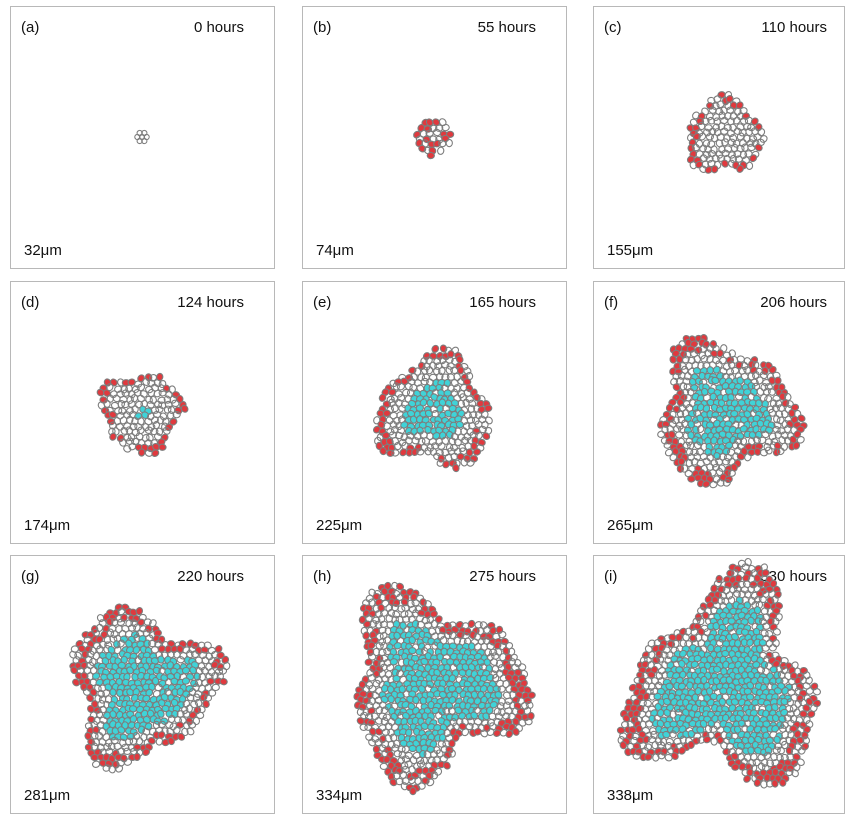  Describe the element at coordinates (434, 684) in the screenshot. I see `panel: (h) 275 hours 334μm` at that location.